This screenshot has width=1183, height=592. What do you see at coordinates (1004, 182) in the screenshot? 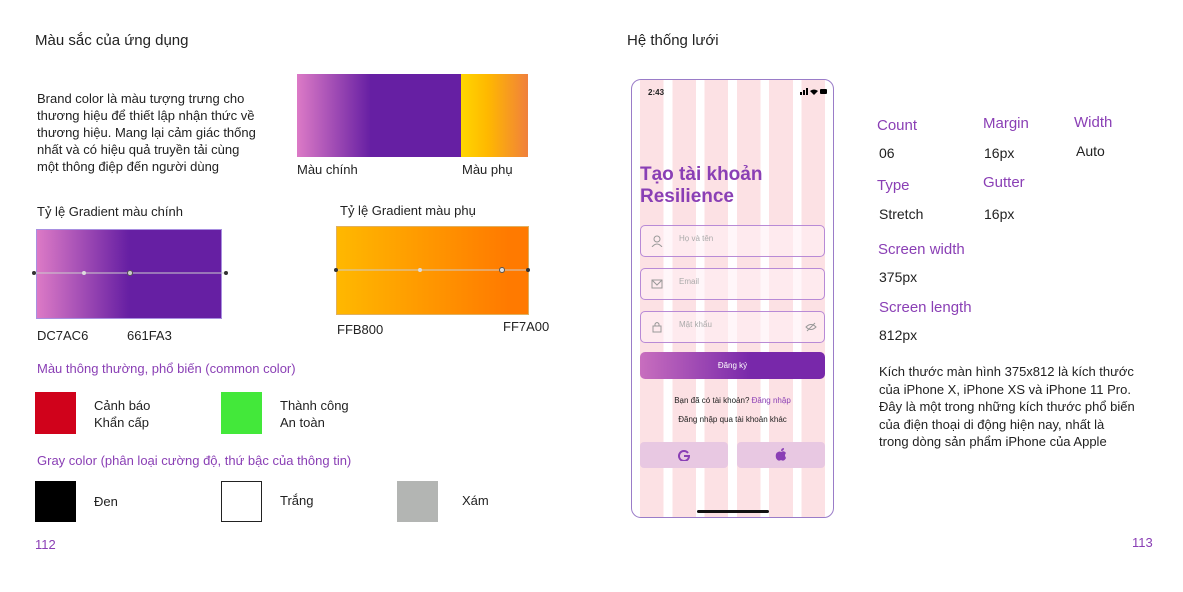
I see `spec-label: Gutter` at bounding box center [1004, 182].